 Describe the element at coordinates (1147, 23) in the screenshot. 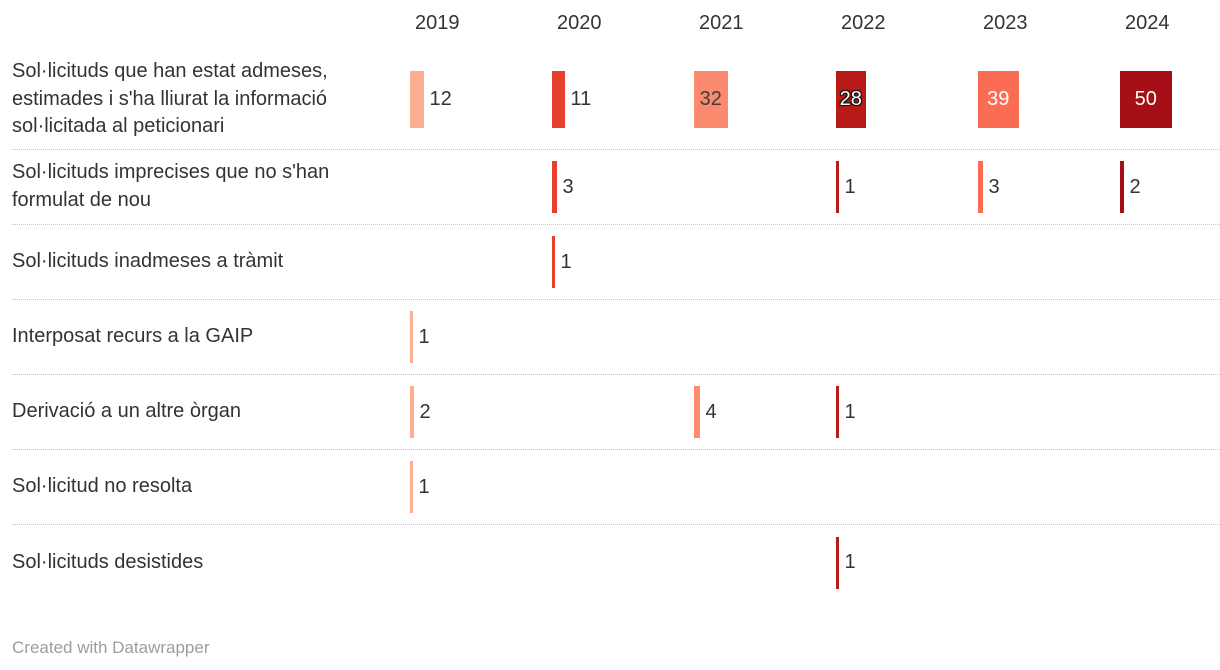

I see `year-header-2024: 2024` at that location.